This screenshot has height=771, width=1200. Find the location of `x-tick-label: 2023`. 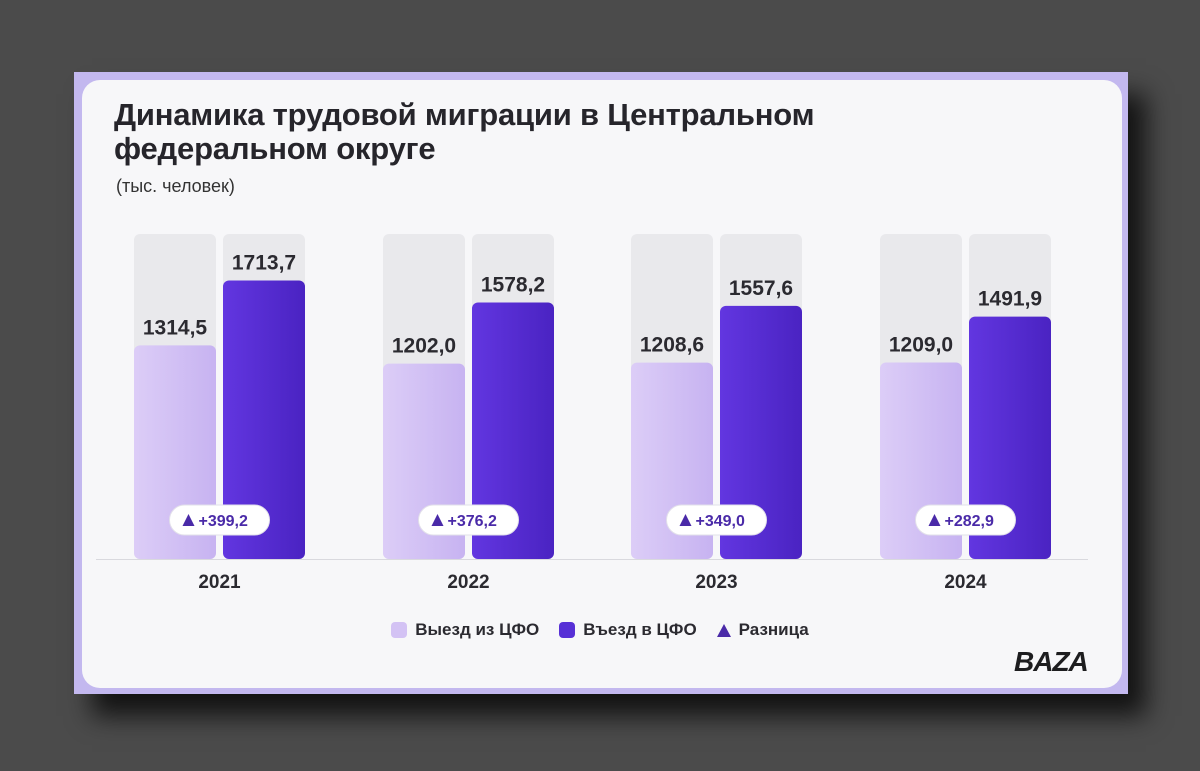

x-tick-label: 2023 is located at coordinates (716, 582).